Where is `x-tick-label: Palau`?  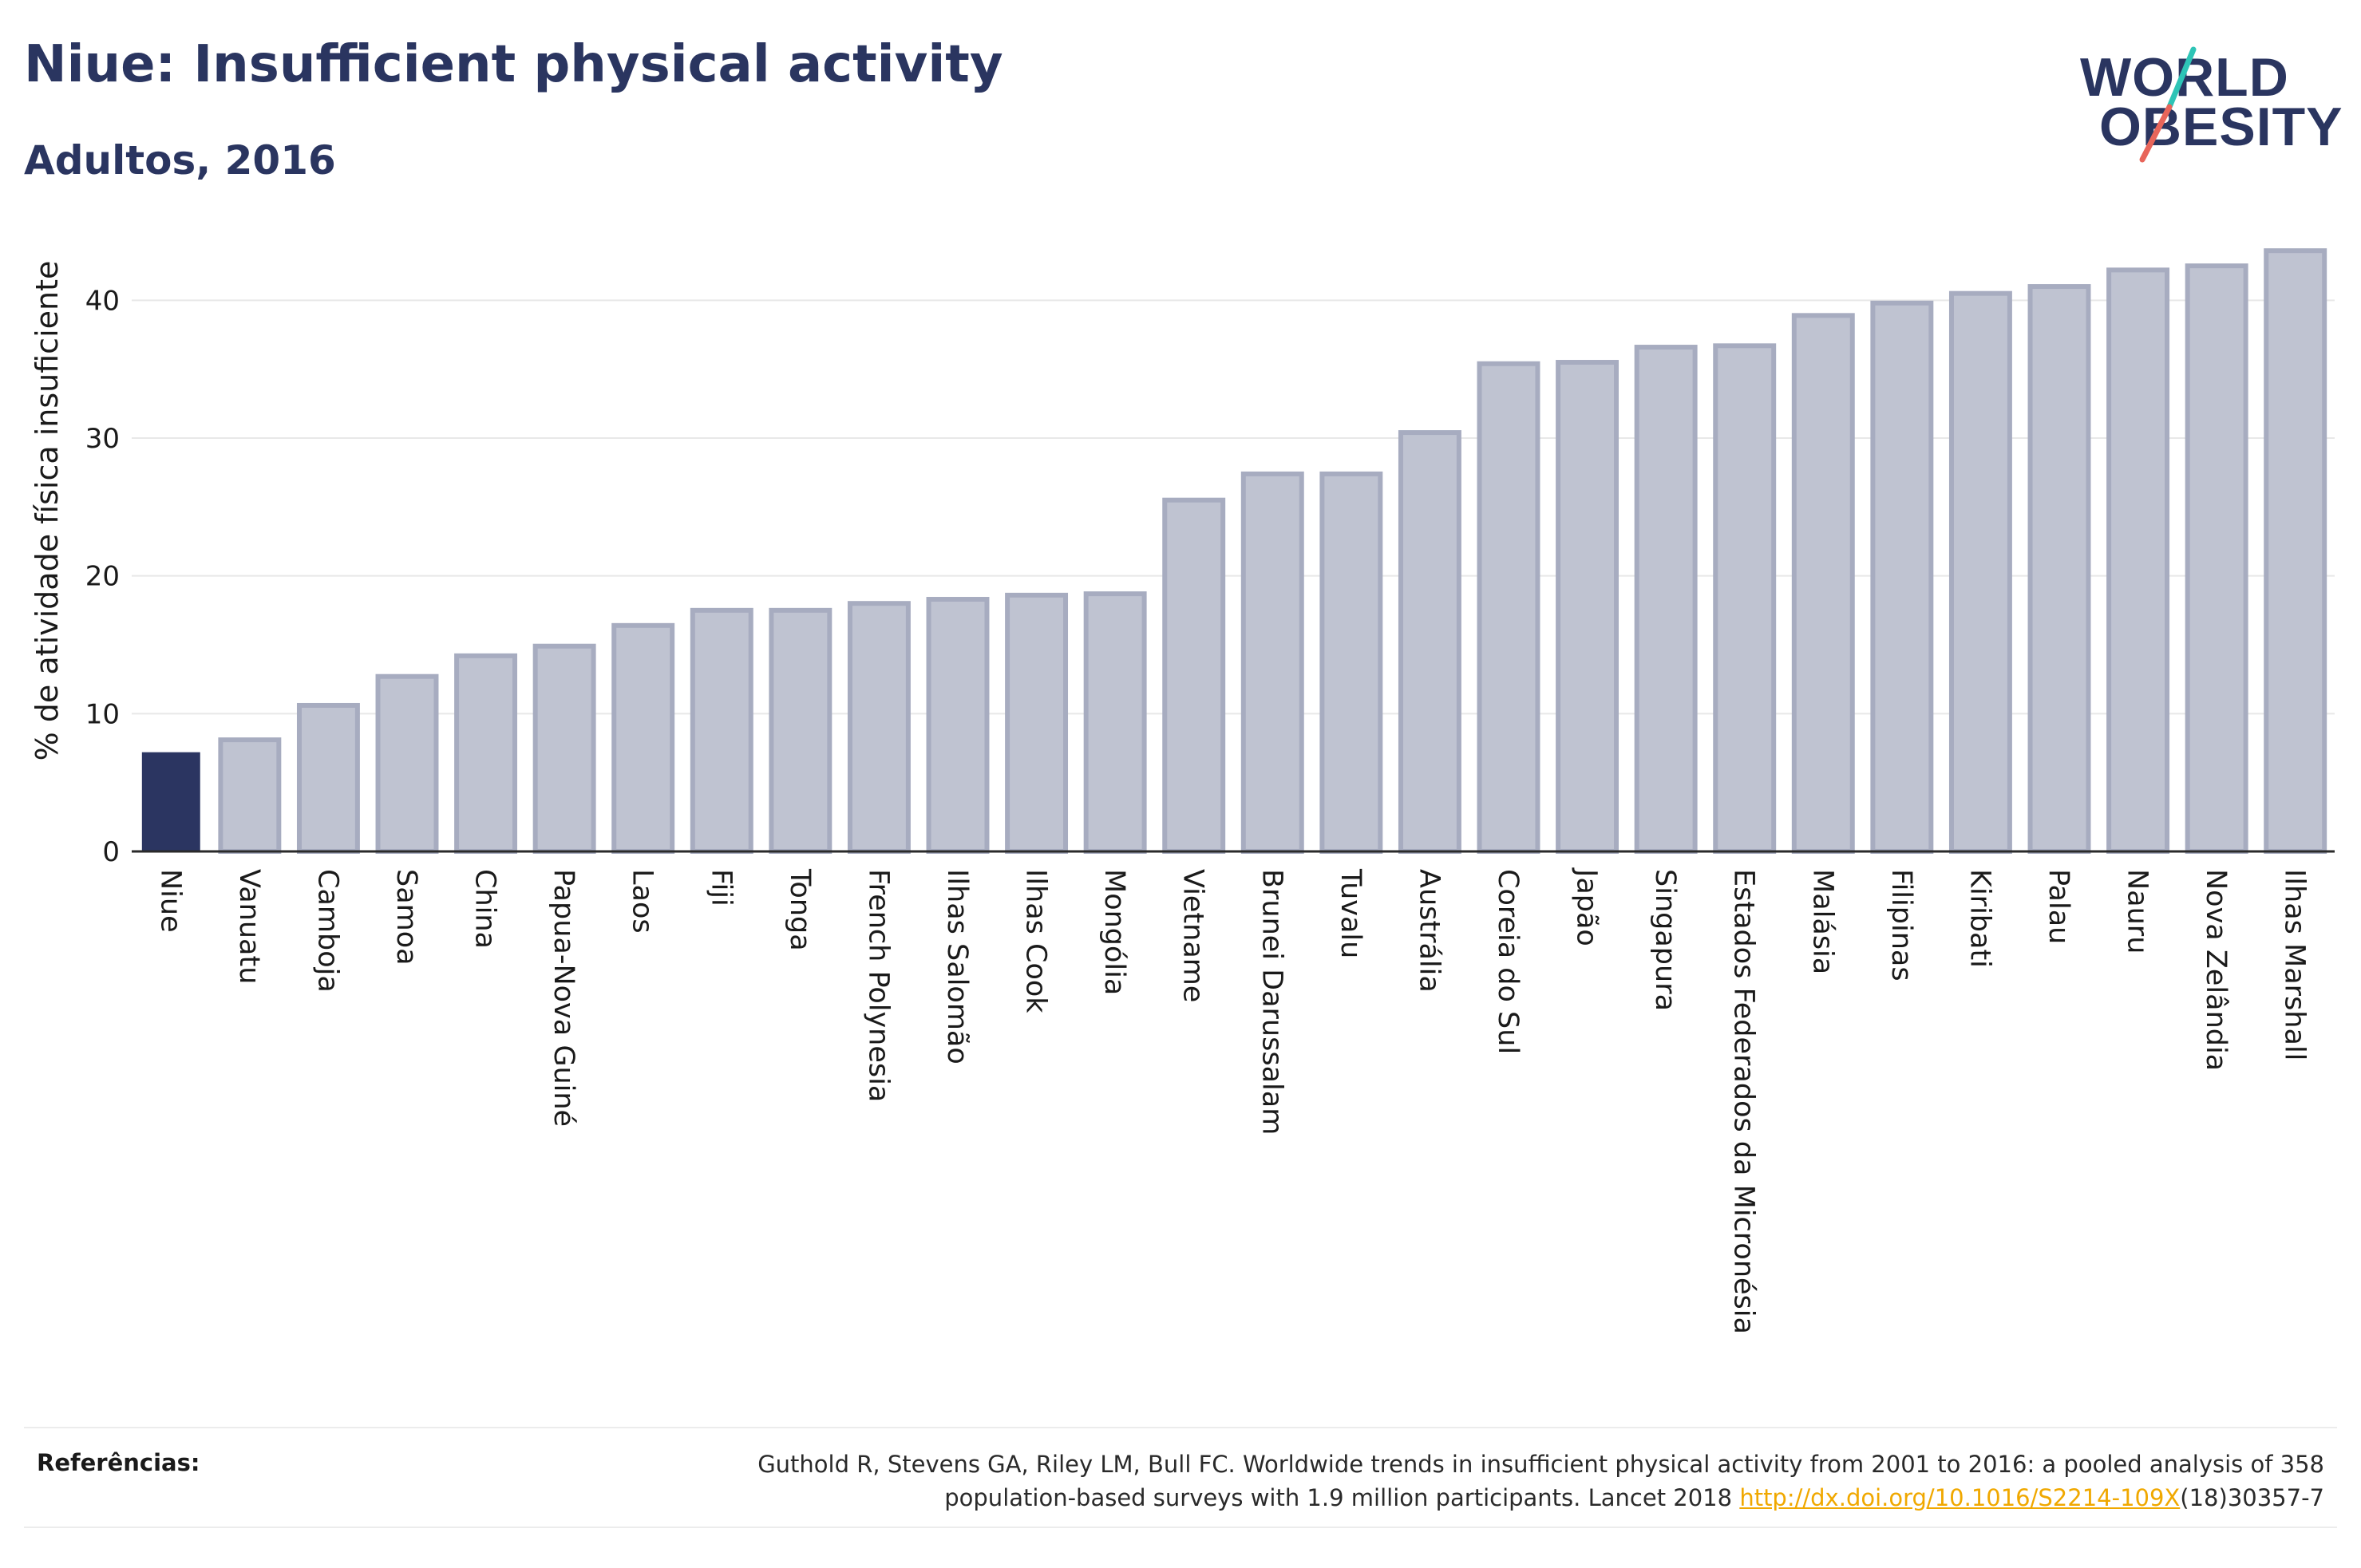 x-tick-label: Palau is located at coordinates (2058, 906).